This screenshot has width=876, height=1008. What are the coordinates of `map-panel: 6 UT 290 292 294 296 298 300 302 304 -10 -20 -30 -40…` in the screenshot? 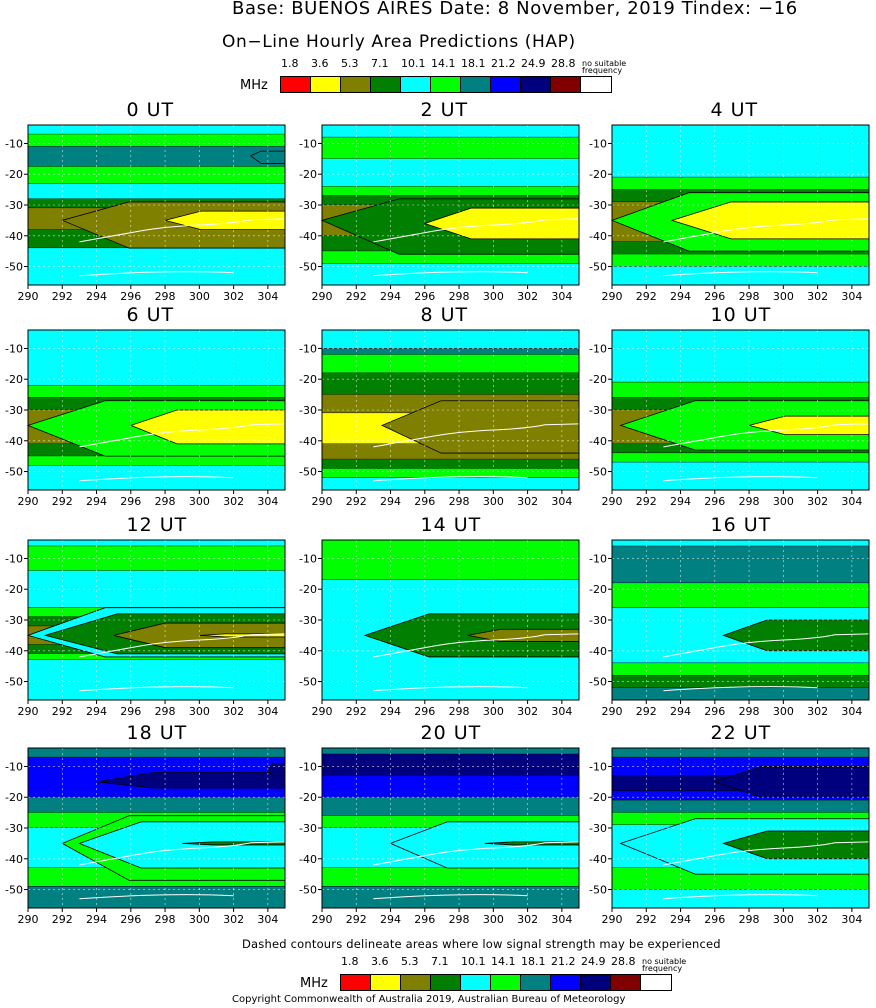 It's located at (148, 408).